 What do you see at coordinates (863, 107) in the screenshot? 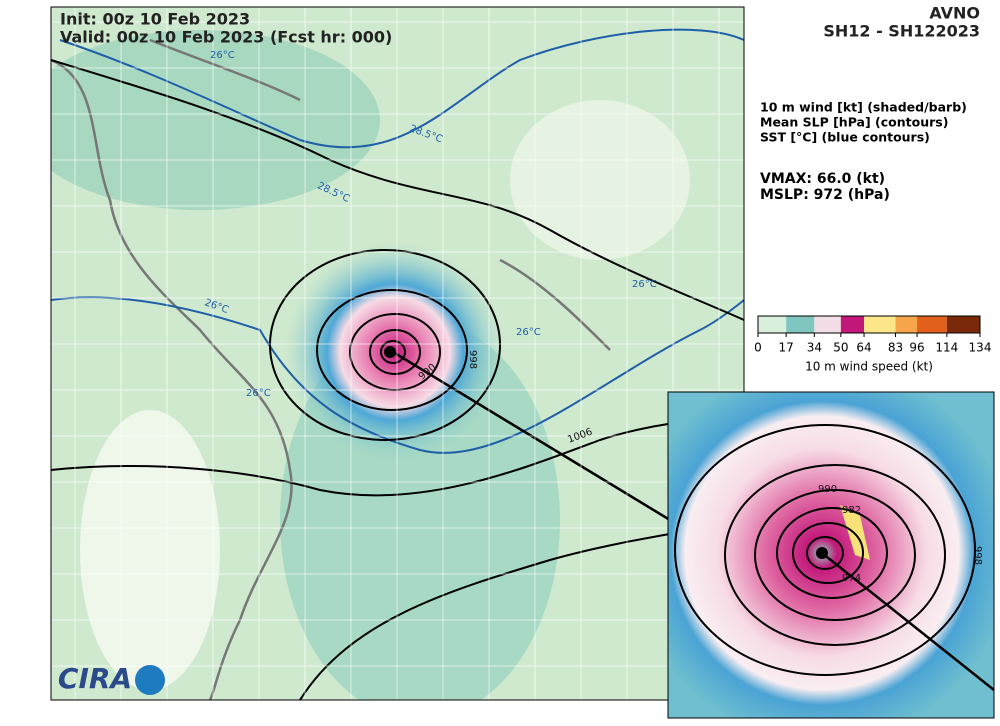
I see `legend-line: 10 m wind [kt] (shaded/barb)` at bounding box center [863, 107].